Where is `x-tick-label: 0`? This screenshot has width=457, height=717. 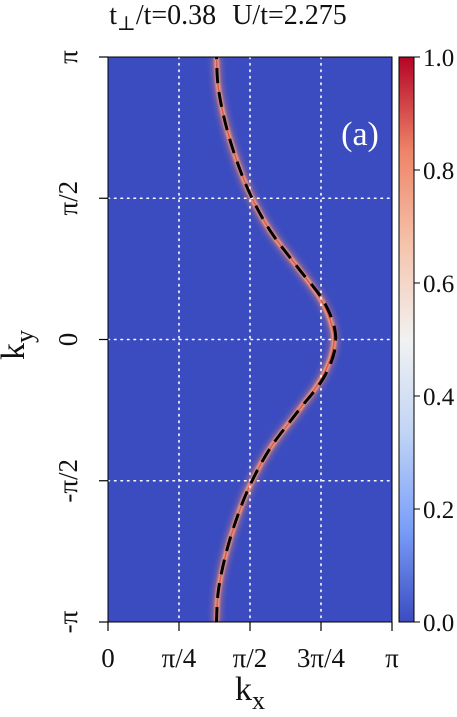 x-tick-label: 0 is located at coordinates (108, 658).